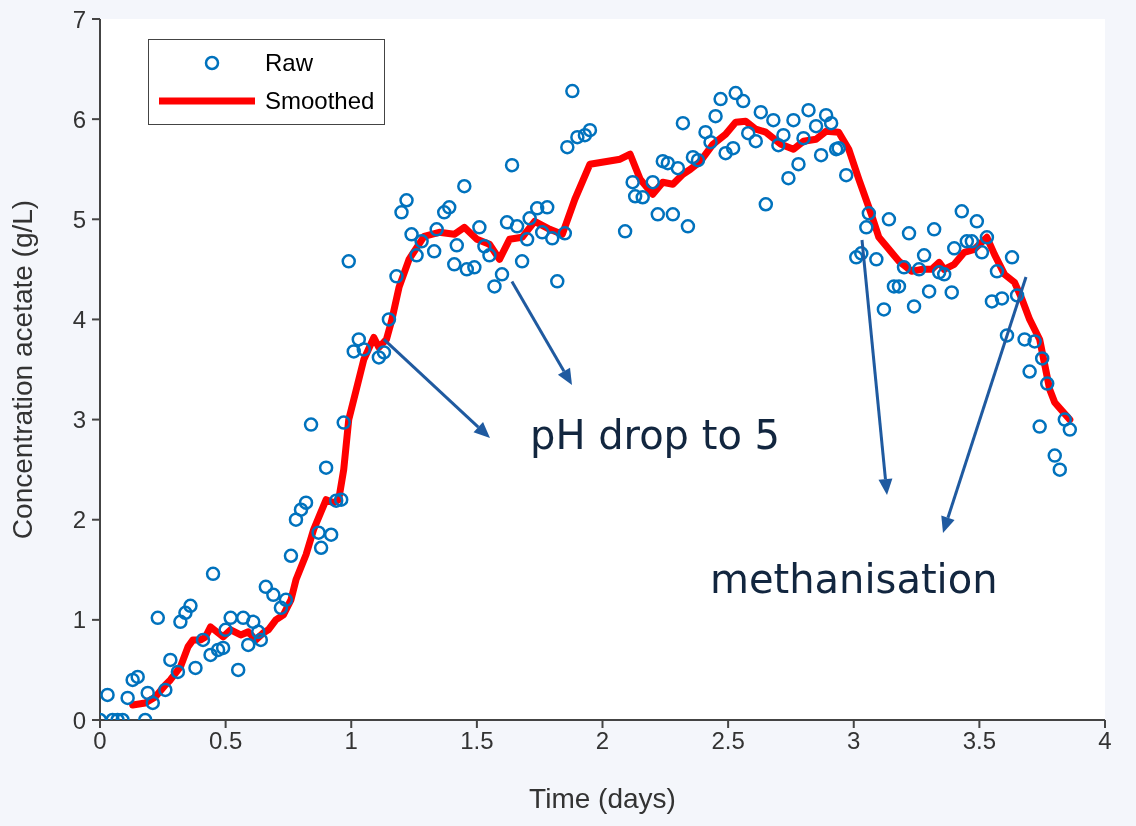  Describe the element at coordinates (289, 63) in the screenshot. I see `legend-label: Raw` at that location.